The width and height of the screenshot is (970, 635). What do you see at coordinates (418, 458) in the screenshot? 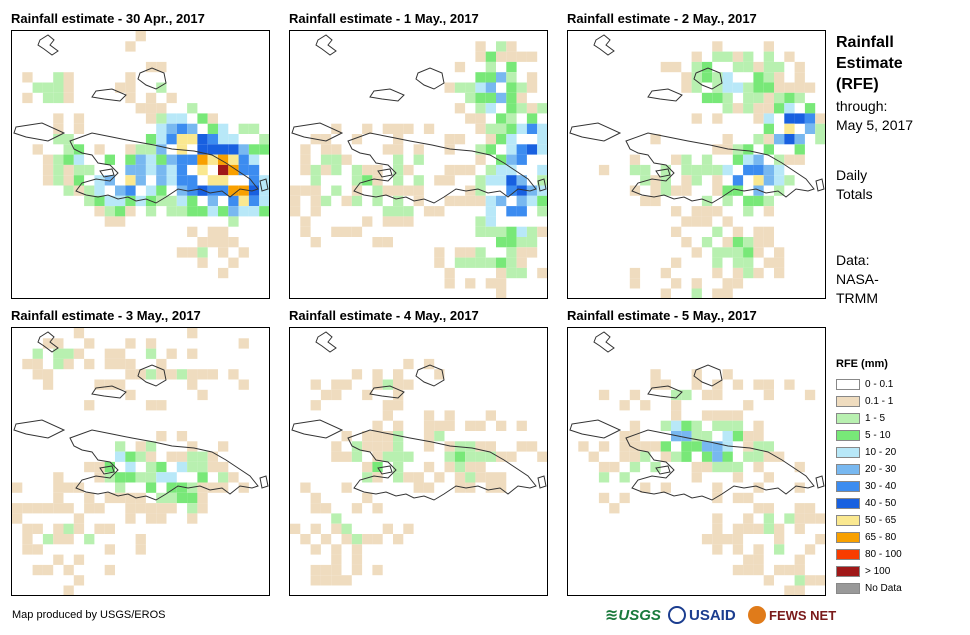
I see `rainfall-map-may4` at bounding box center [418, 458].